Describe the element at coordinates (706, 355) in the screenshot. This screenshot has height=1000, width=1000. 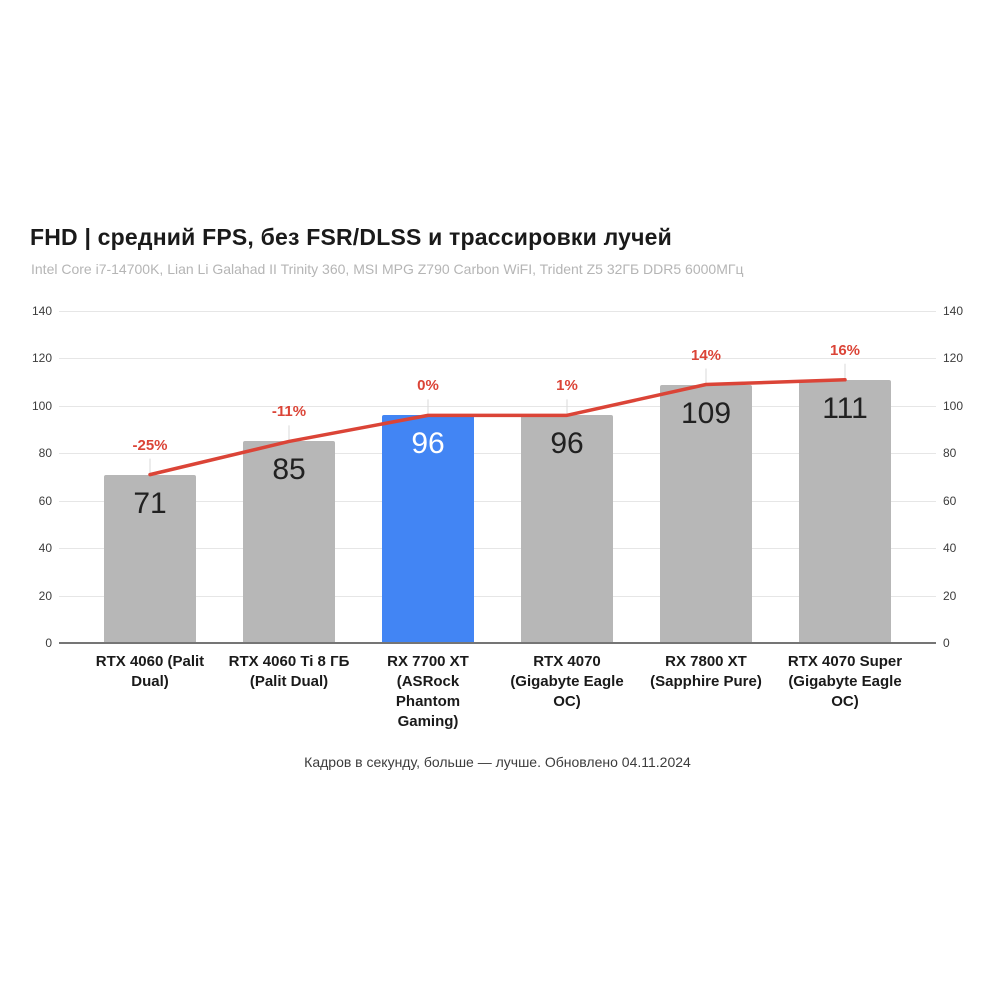
I see `percent-change-label: 14%` at that location.